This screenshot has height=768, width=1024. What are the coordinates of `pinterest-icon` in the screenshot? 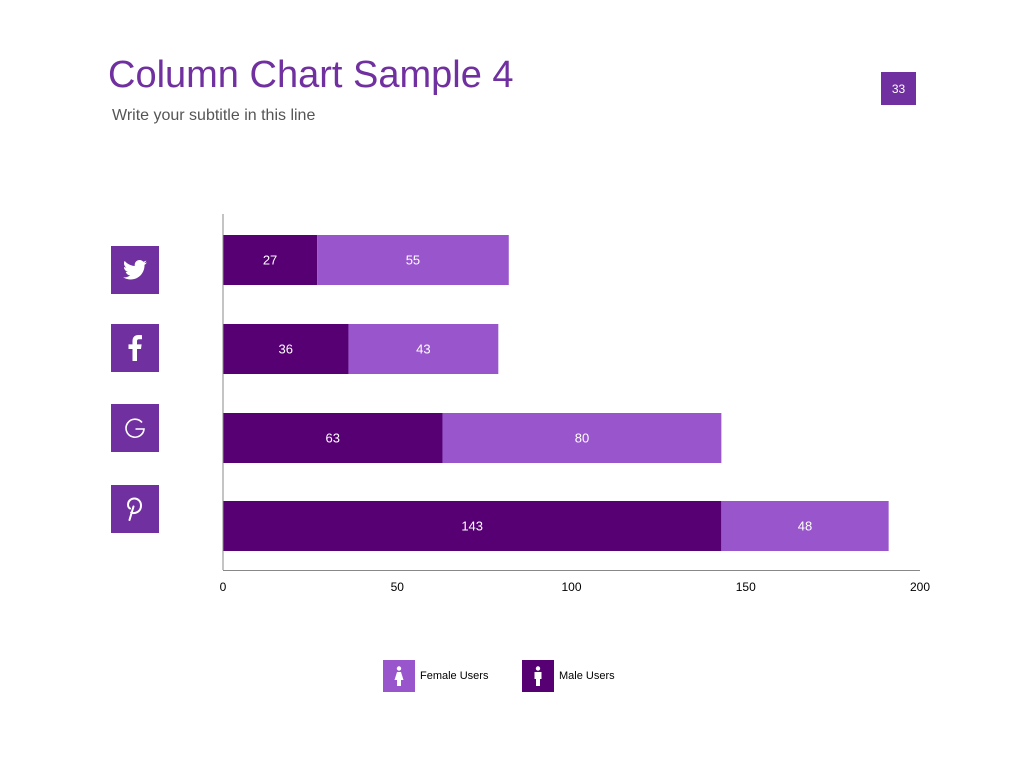 It's located at (134, 509).